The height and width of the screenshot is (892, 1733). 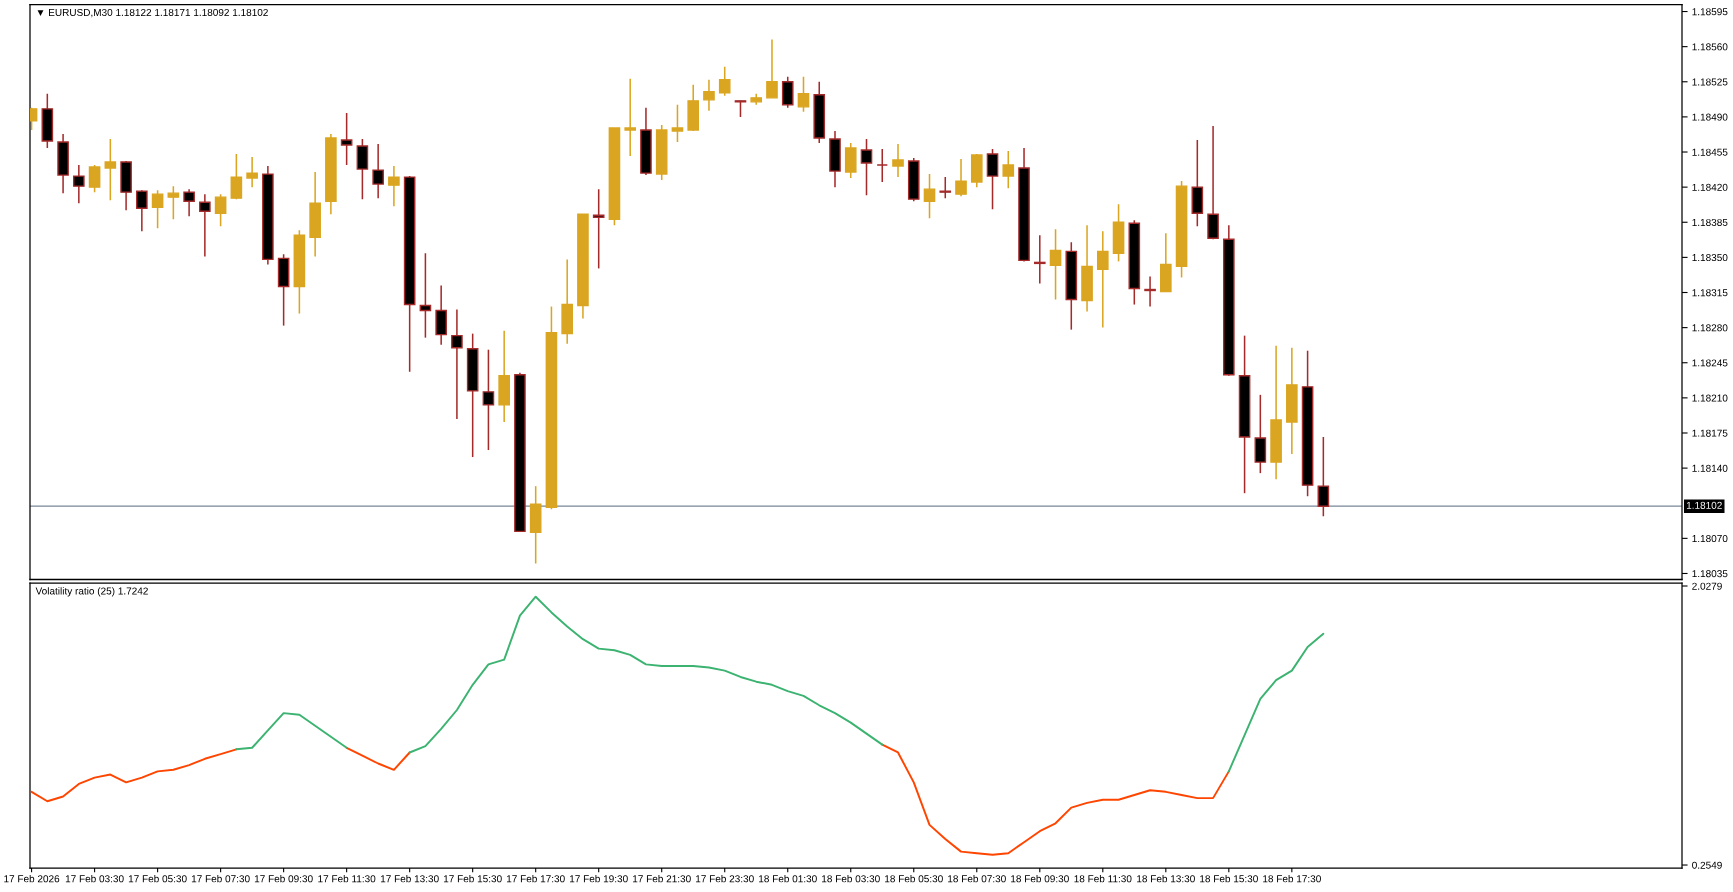 What do you see at coordinates (1103, 878) in the screenshot?
I see `x-tick-label: 18 Feb 11:30` at bounding box center [1103, 878].